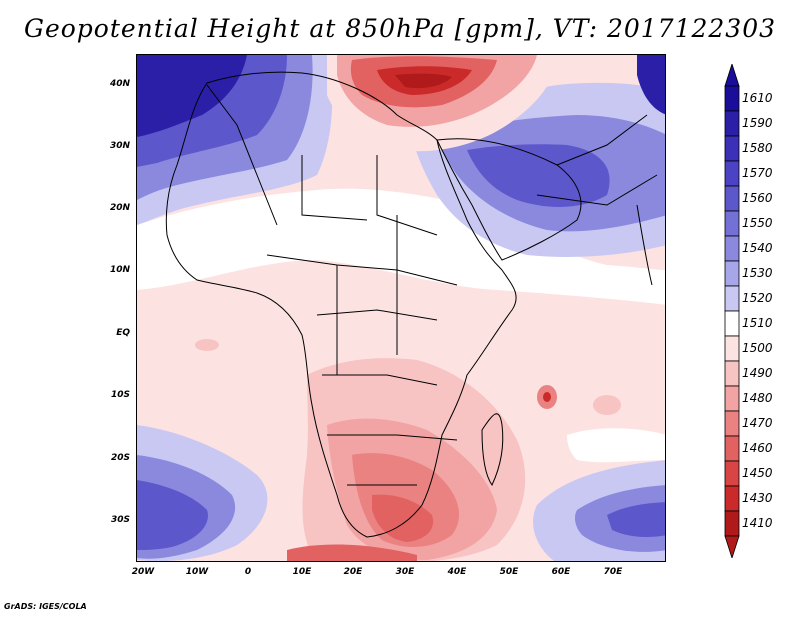 This screenshot has width=800, height=618. Describe the element at coordinates (757, 447) in the screenshot. I see `colorbar-label-1460: 1460` at that location.